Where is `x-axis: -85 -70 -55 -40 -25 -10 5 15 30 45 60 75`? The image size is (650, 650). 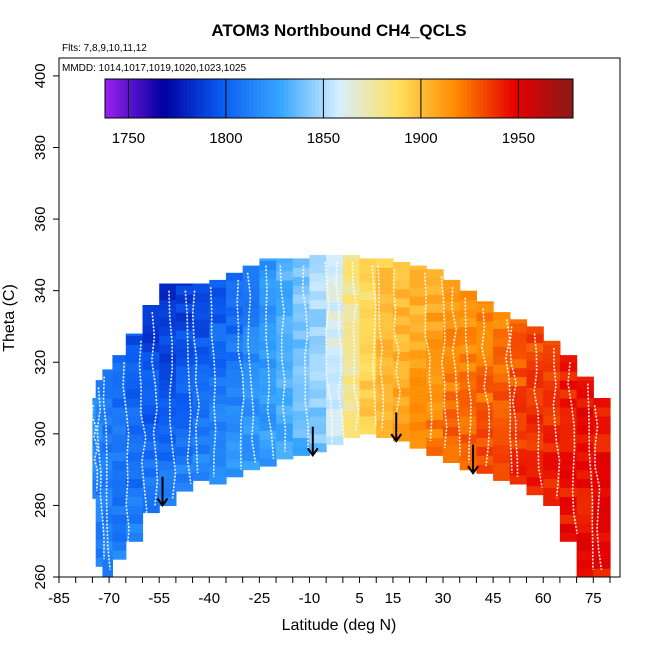 x-axis: -85 -70 -55 -40 -25 -10 5 15 30 45 60 75 is located at coordinates (329, 592).